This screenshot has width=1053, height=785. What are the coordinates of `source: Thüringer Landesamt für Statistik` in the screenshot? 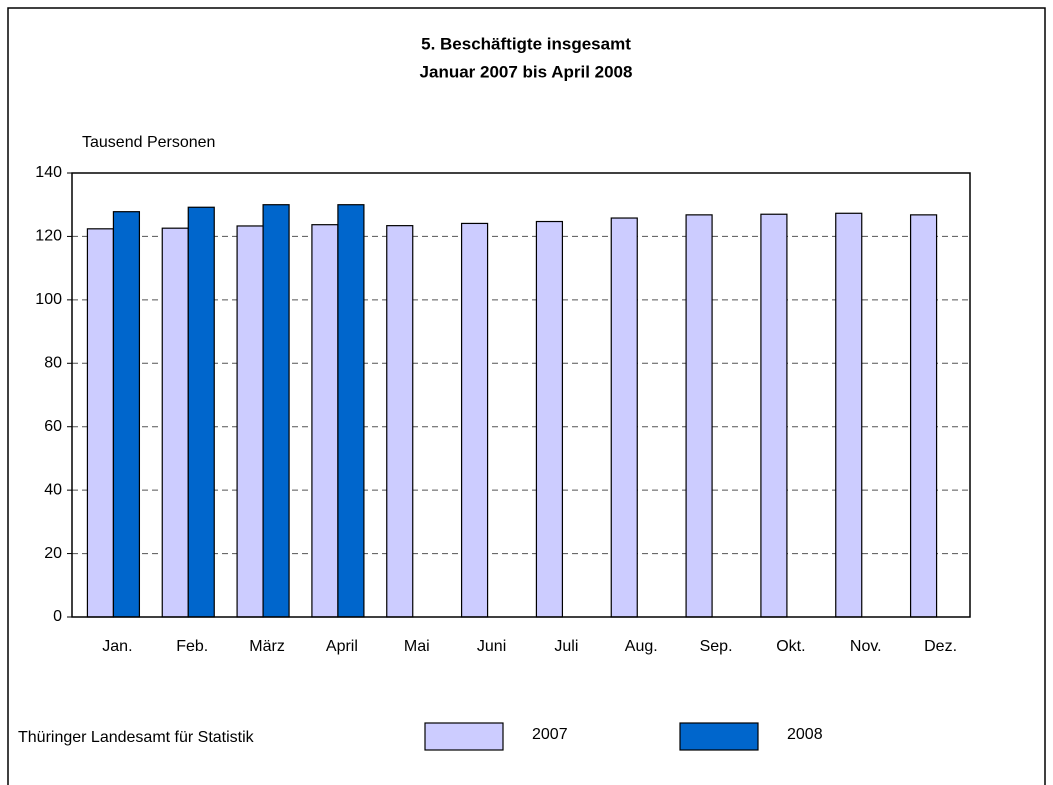 It's located at (136, 737).